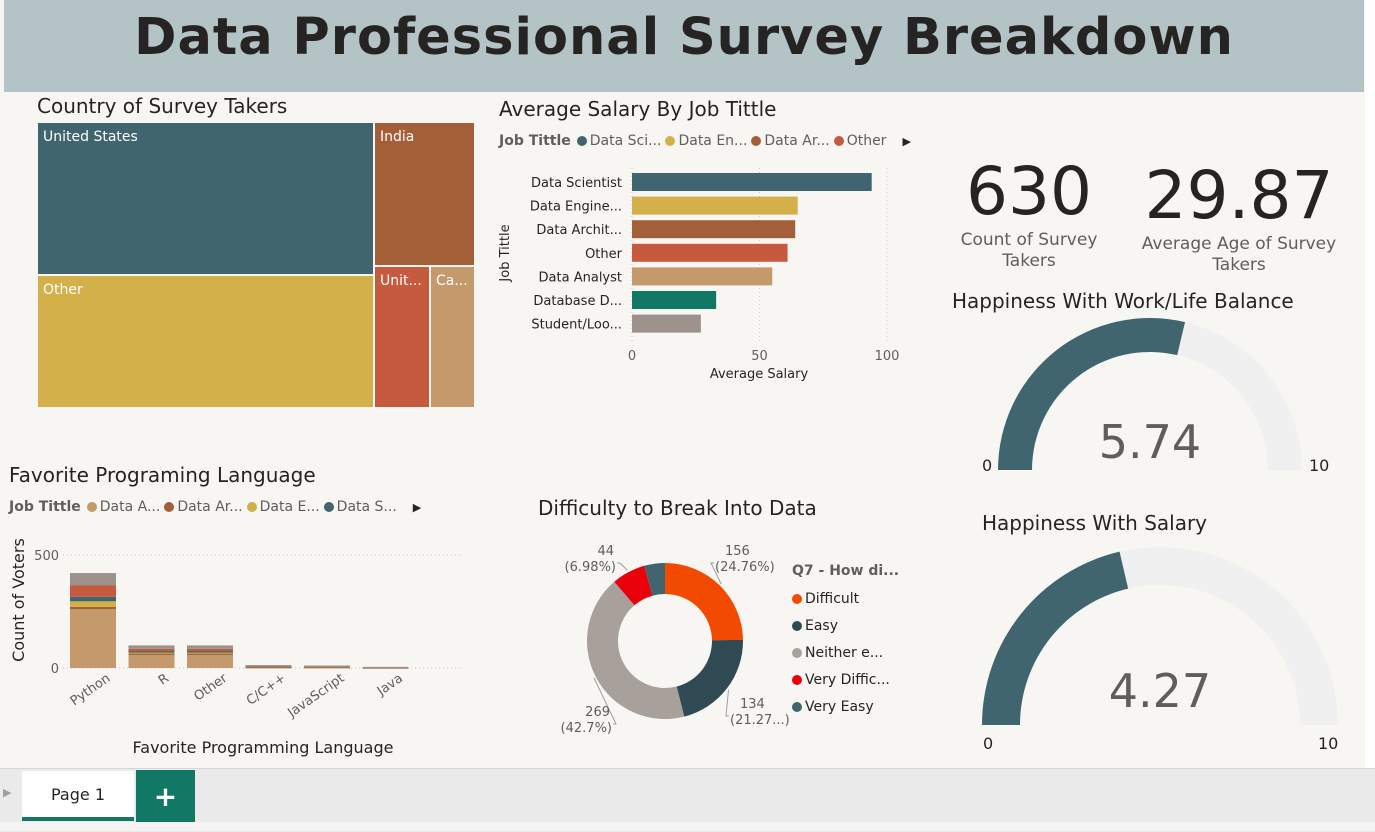  What do you see at coordinates (162, 475) in the screenshot?
I see `language-visual-title: Favorite Programing Language` at bounding box center [162, 475].